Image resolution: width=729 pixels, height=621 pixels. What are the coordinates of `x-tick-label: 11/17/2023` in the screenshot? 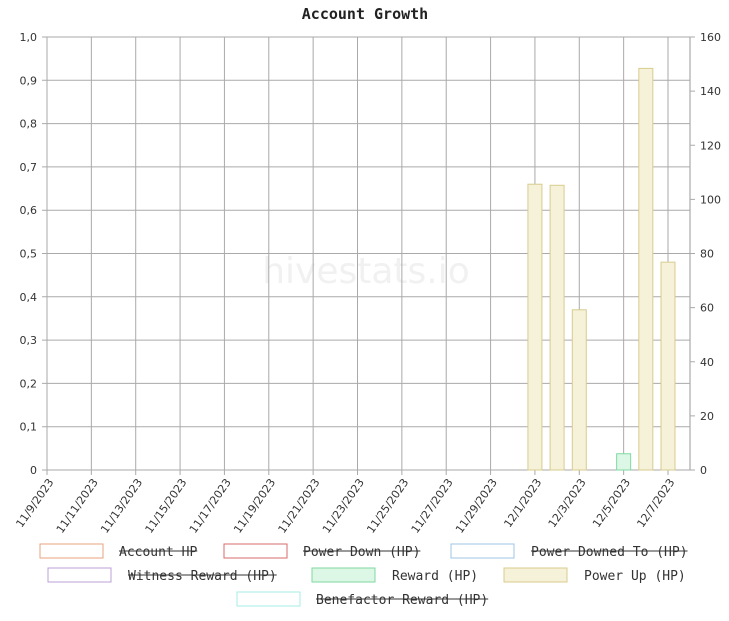 It's located at (210, 505).